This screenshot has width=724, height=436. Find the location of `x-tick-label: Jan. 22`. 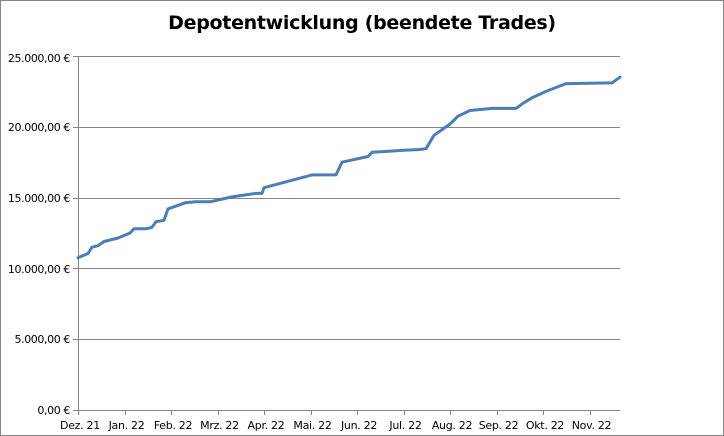

x-tick-label: Jan. 22 is located at coordinates (126, 425).